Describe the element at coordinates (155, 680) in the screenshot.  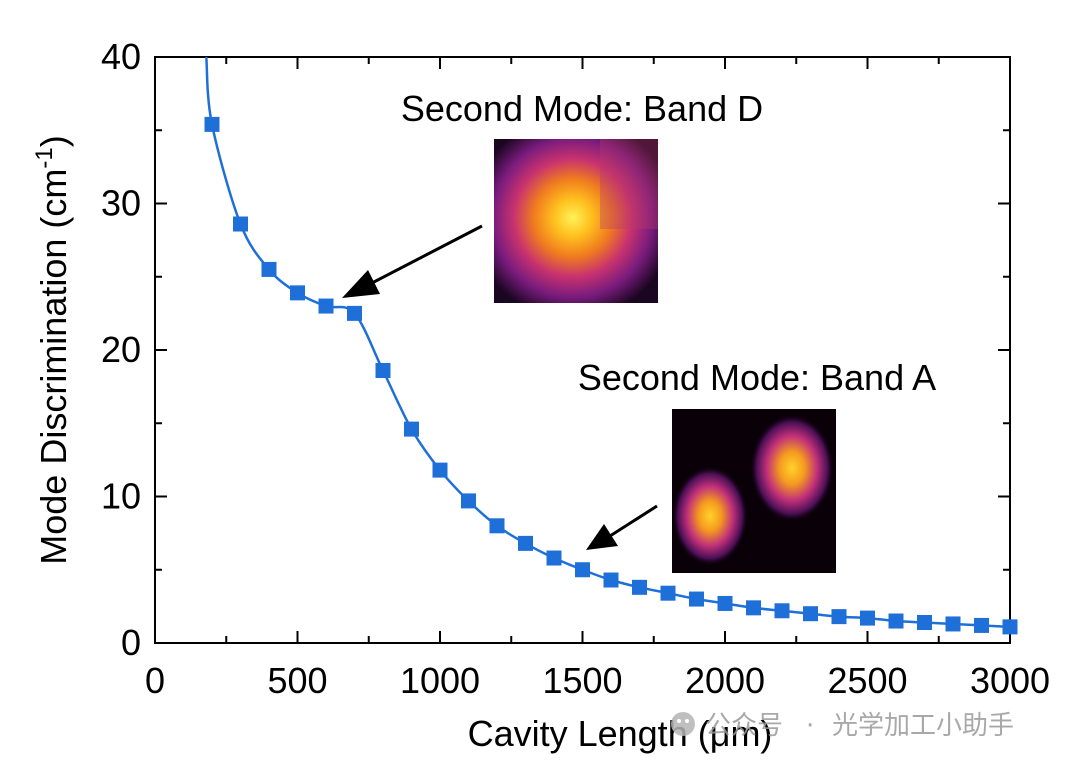
I see `x-tick-label: 0` at that location.